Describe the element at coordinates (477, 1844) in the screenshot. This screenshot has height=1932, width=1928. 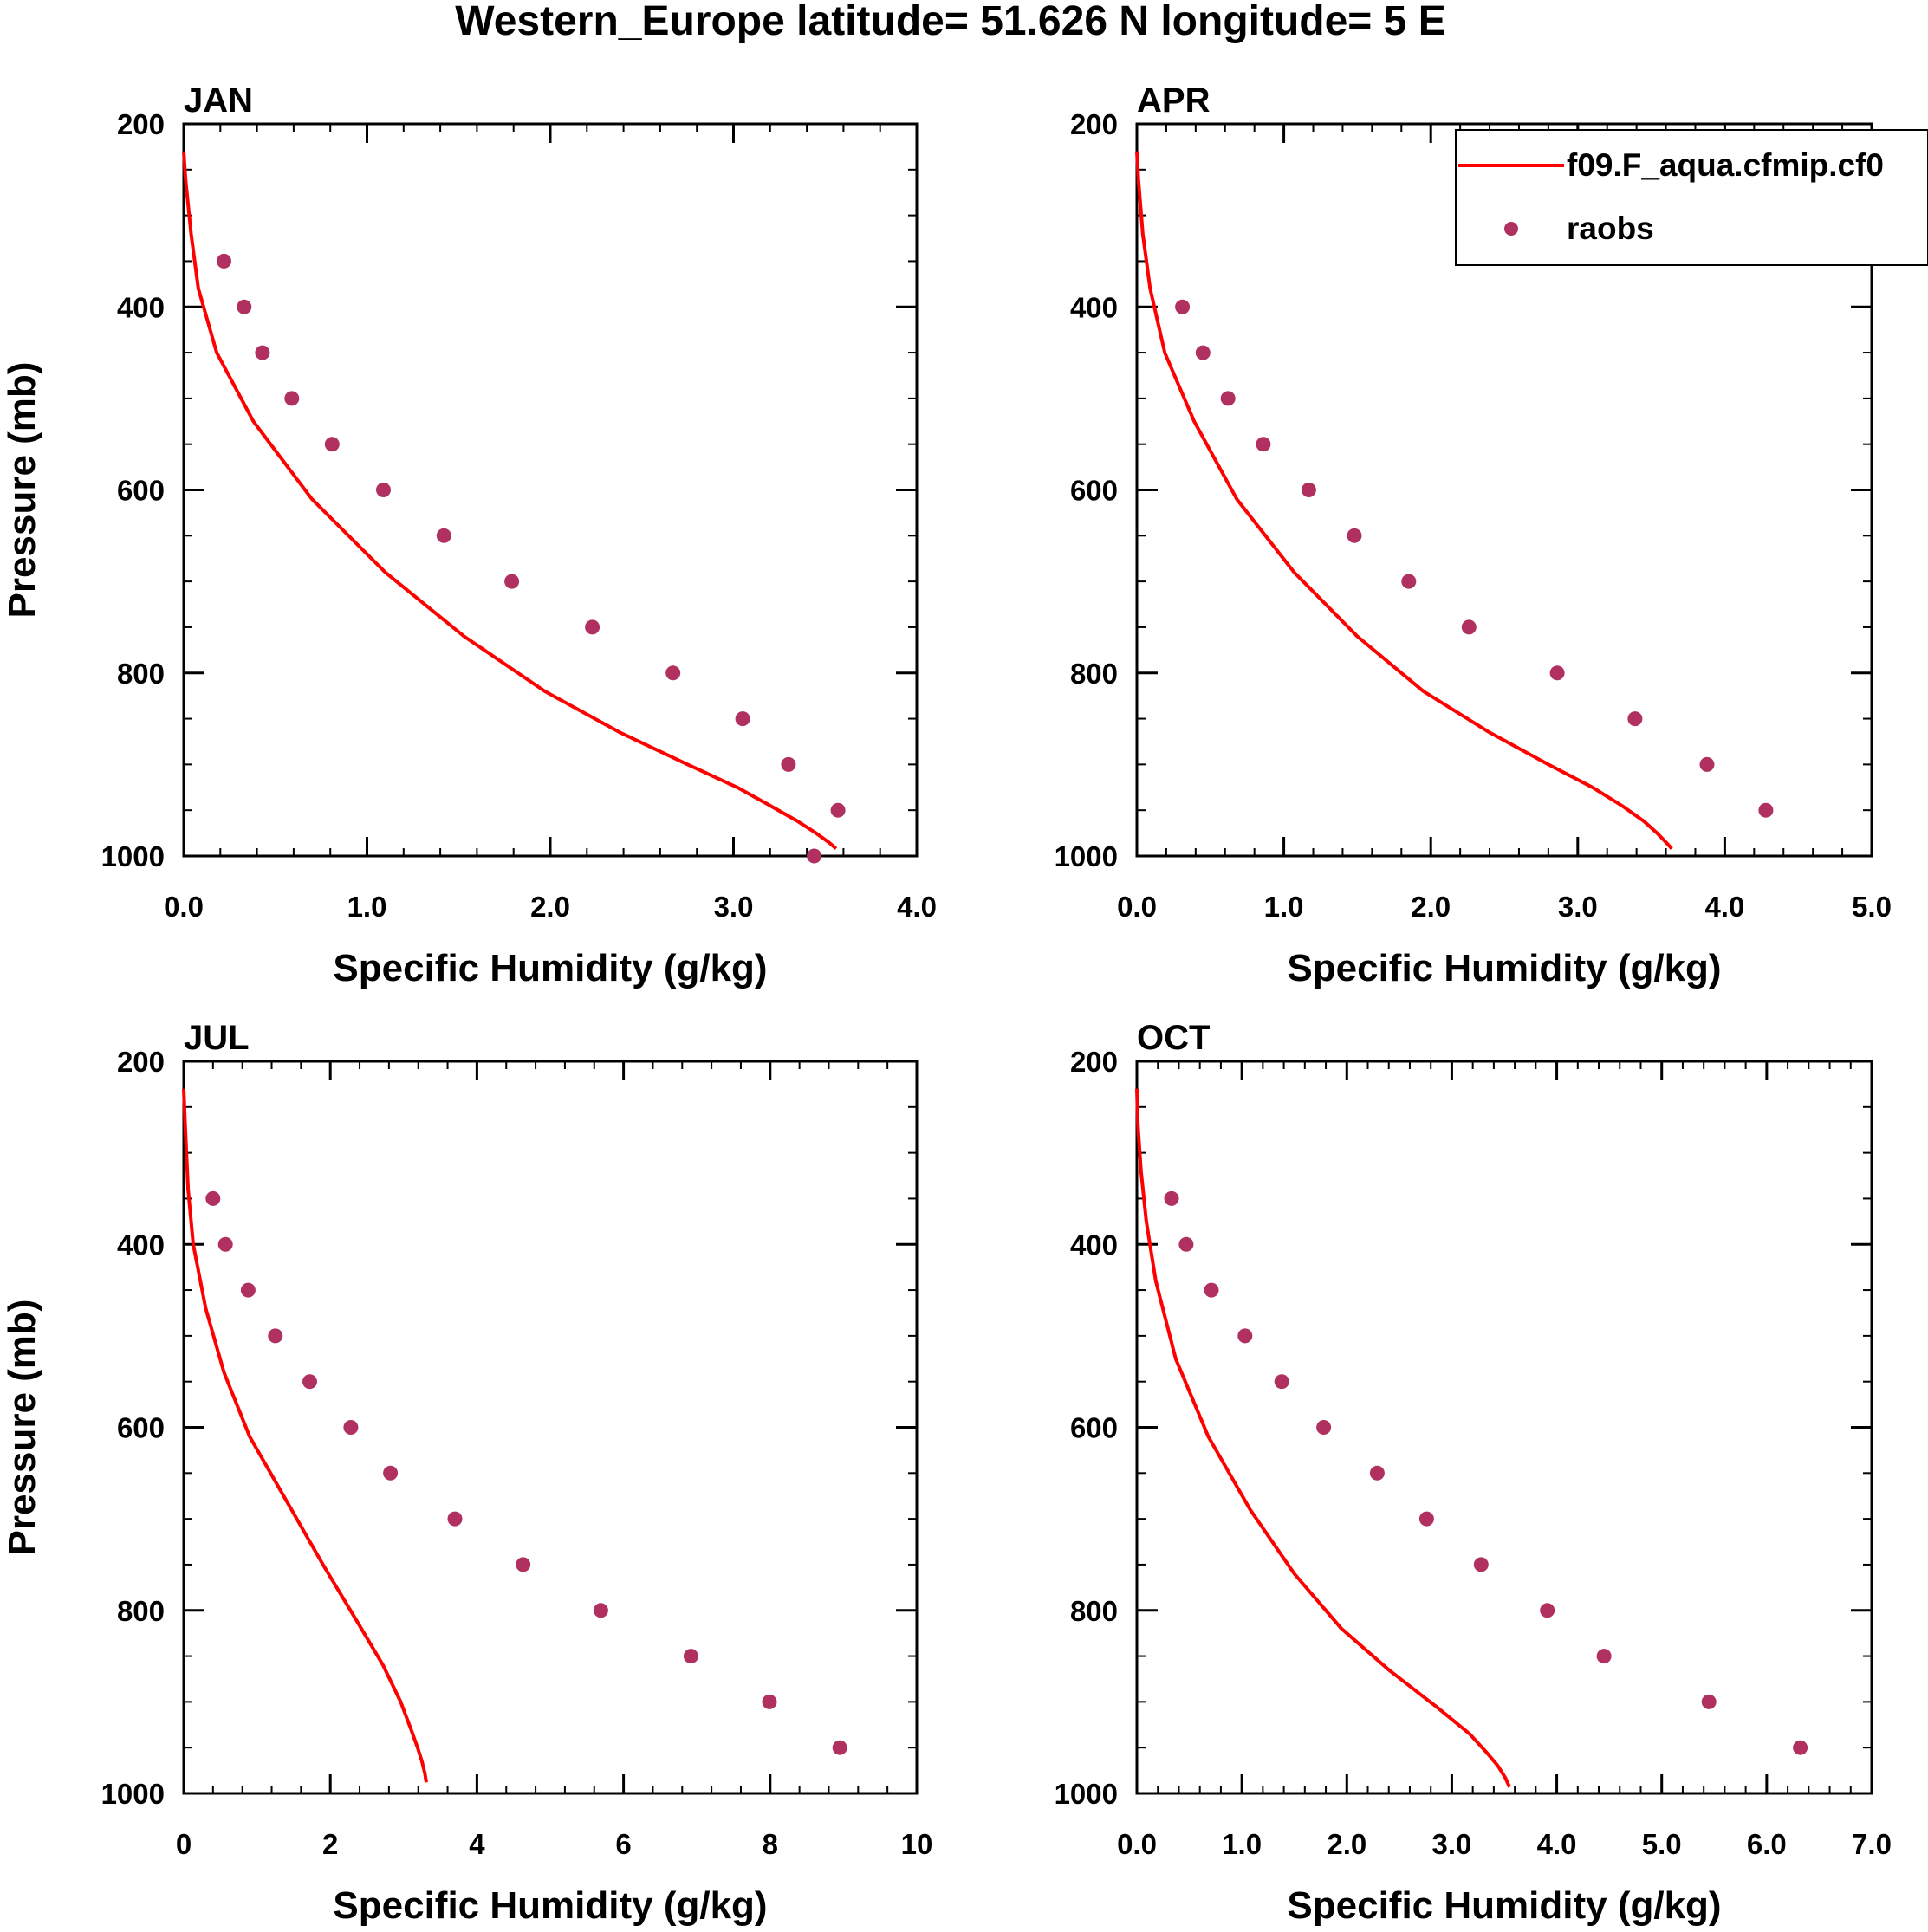
I see `x-tick-label: 4` at that location.